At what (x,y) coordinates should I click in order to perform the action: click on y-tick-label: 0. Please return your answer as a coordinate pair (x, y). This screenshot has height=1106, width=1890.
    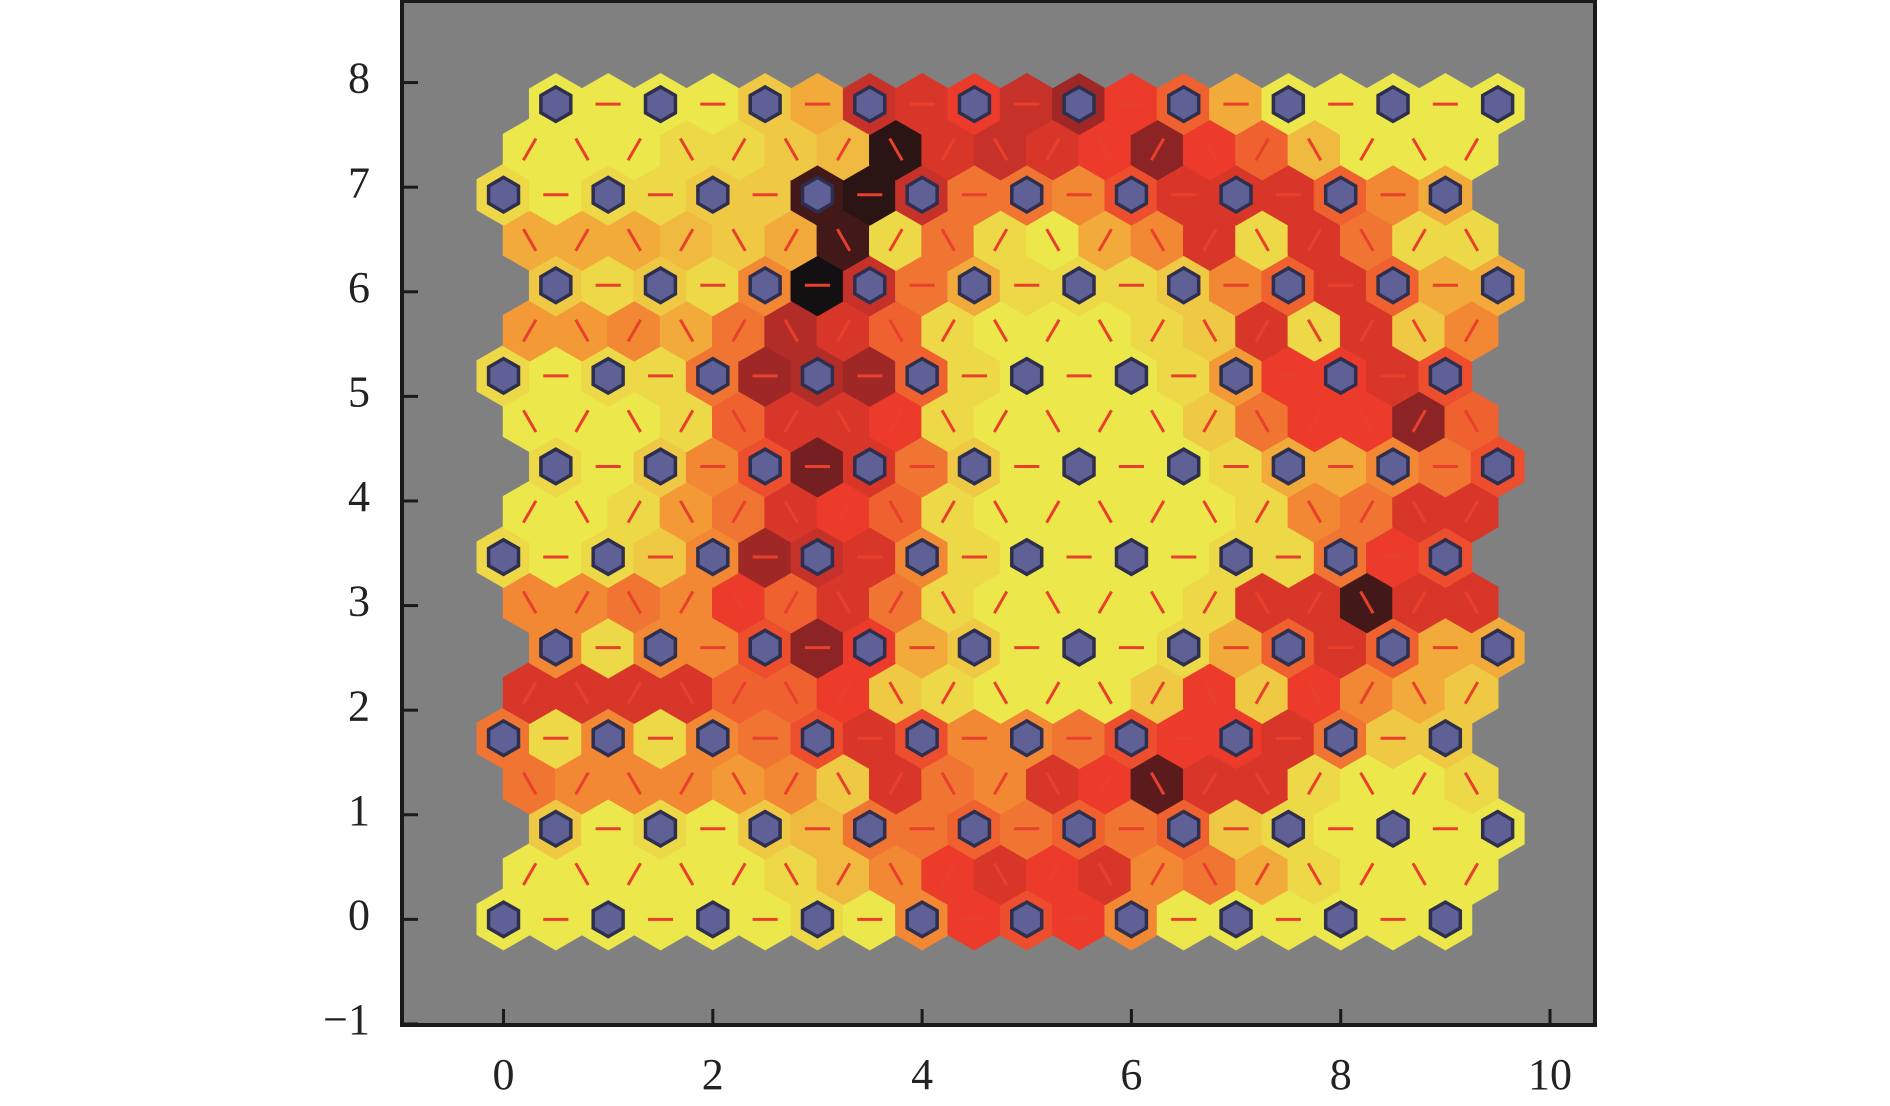
    Looking at the image, I should click on (359, 914).